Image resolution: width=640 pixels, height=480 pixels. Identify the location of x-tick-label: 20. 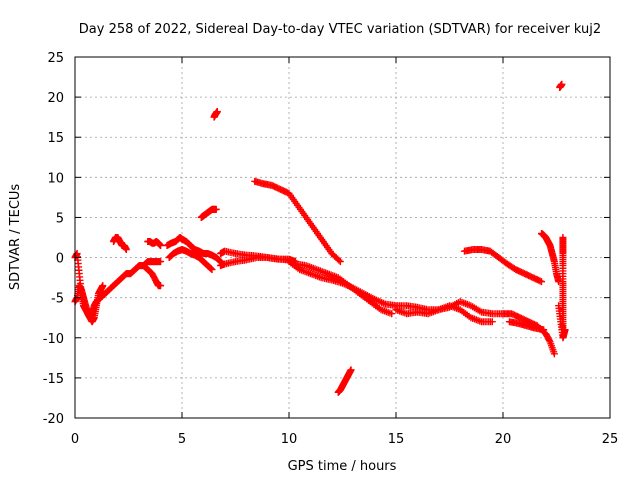
(503, 439).